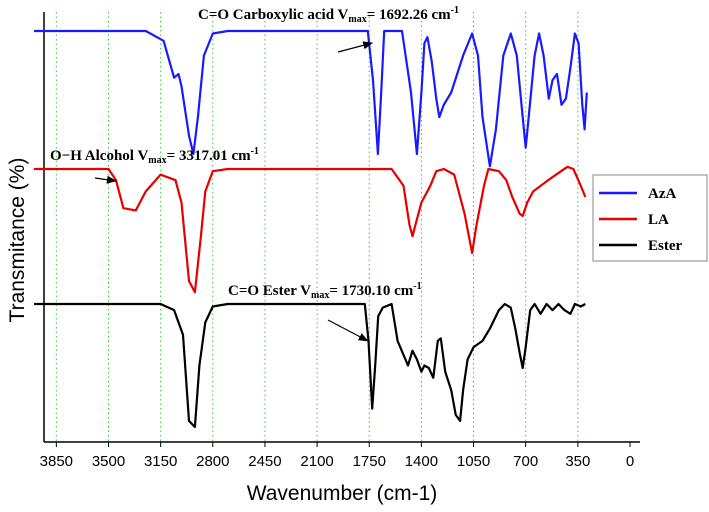  What do you see at coordinates (525, 461) in the screenshot?
I see `x-tick-label: 700` at bounding box center [525, 461].